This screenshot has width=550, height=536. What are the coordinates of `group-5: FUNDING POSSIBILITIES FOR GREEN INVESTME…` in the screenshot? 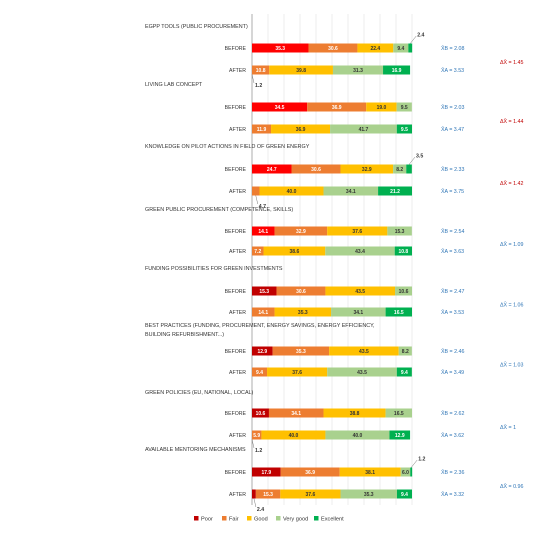 It's located at (334, 291).